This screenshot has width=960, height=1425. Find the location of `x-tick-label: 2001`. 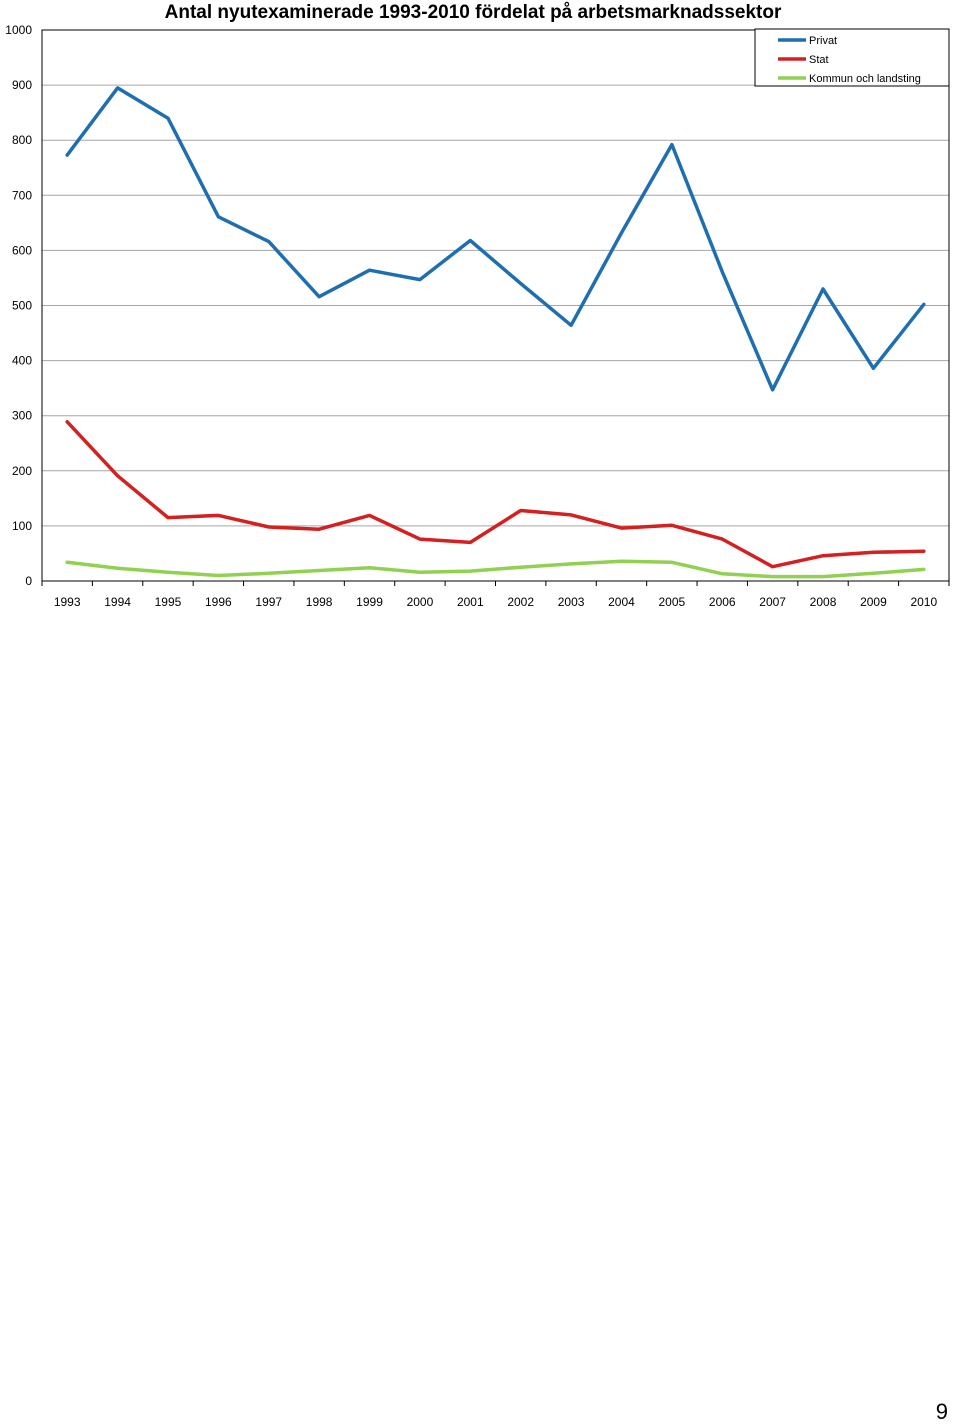

x-tick-label: 2001 is located at coordinates (470, 602).